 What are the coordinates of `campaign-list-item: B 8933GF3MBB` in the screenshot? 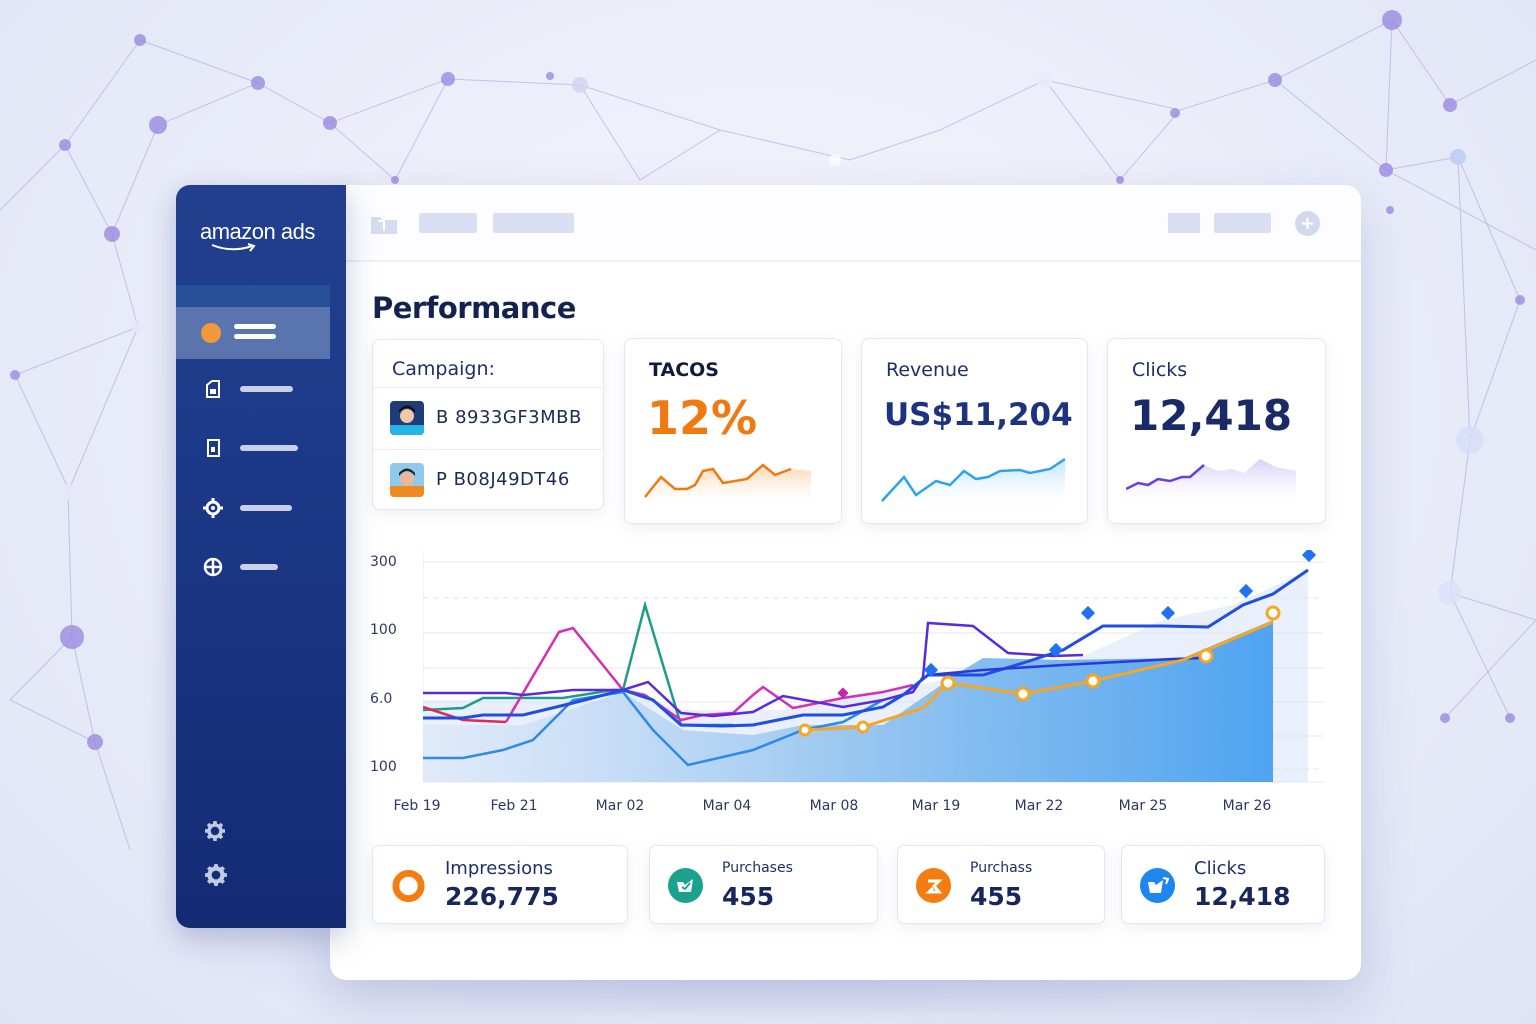 It's located at (488, 417).